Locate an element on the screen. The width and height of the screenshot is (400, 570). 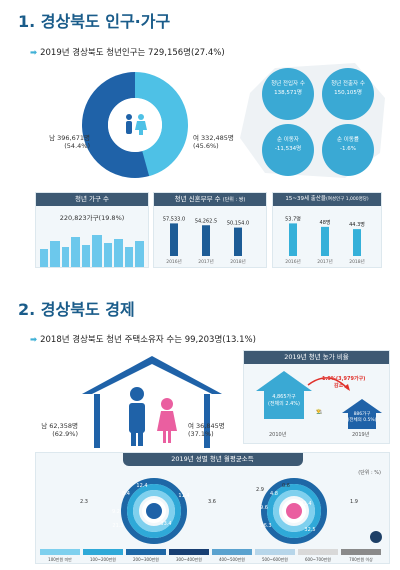
female-income-ring is located at coordinates (294, 511).